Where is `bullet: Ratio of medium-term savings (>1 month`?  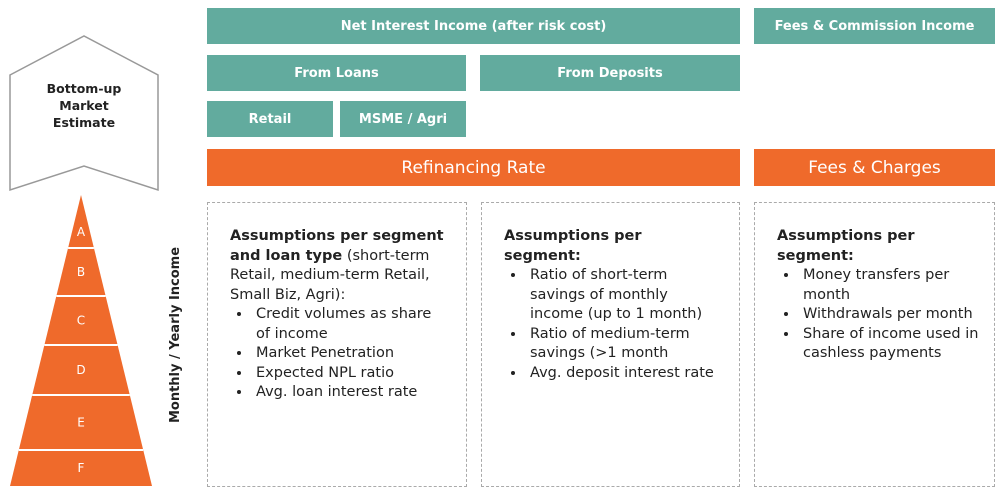
bullet: Ratio of medium-term savings (>1 month is located at coordinates (624, 344).